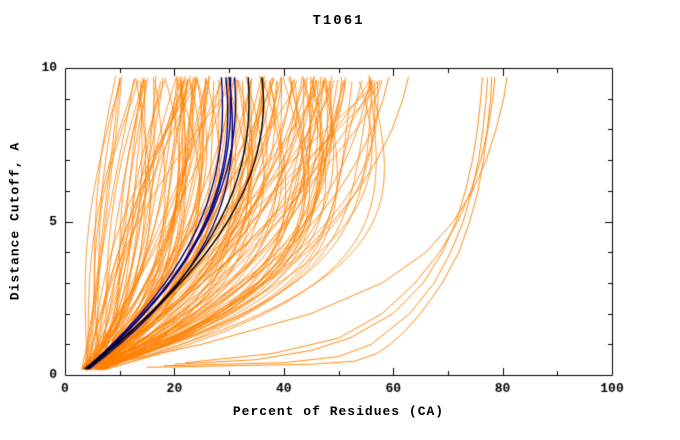  I want to click on chart-title: T1061, so click(338, 21).